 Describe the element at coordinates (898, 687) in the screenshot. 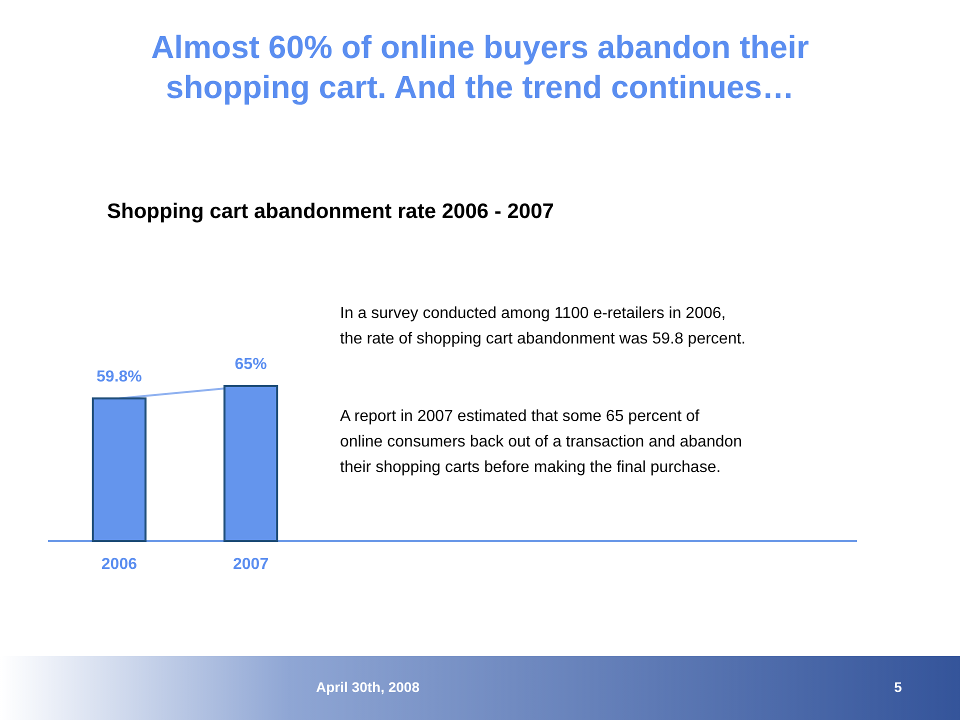

I see `text: 5` at that location.